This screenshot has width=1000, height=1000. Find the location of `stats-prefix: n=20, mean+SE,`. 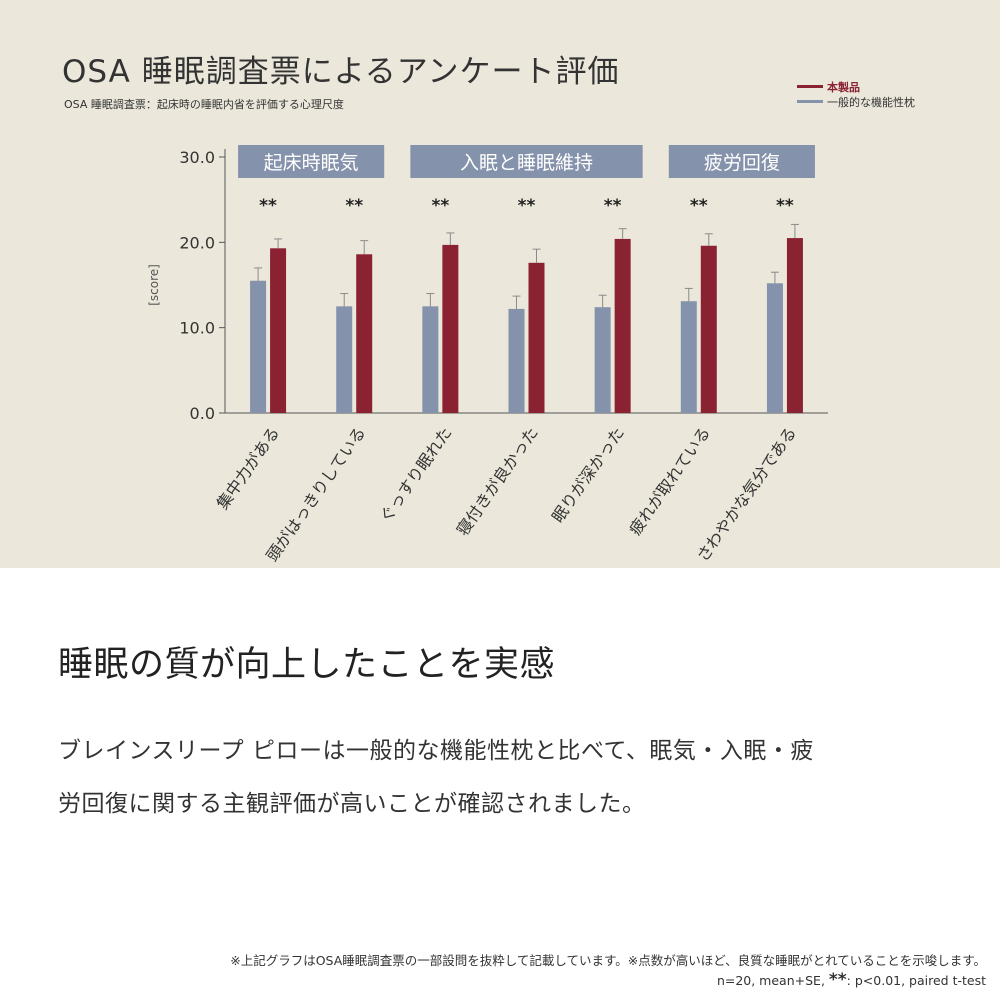

stats-prefix: n=20, mean+SE, is located at coordinates (772, 980).